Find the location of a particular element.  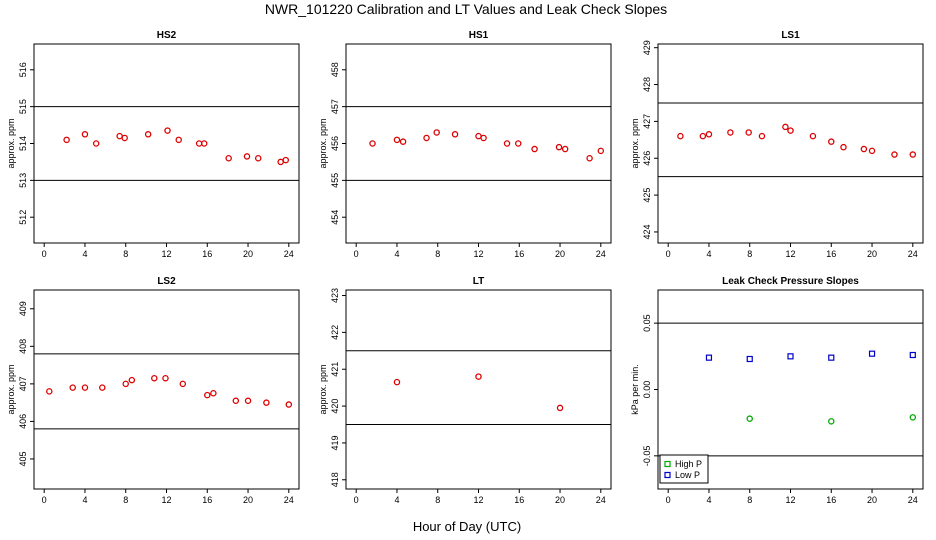

y-tick-label: 427 is located at coordinates (647, 121).